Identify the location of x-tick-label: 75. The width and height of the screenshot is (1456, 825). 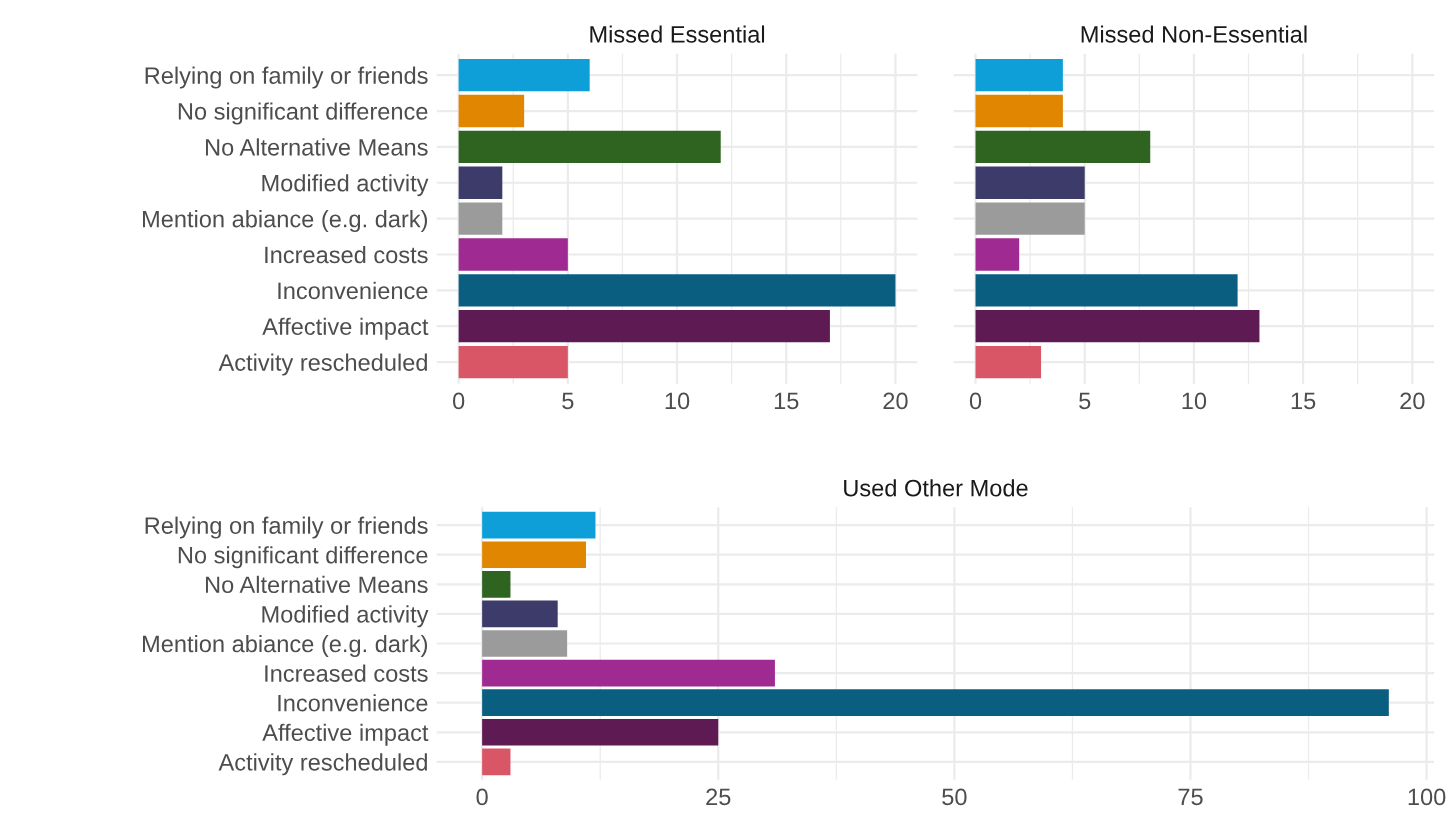
(1190, 797).